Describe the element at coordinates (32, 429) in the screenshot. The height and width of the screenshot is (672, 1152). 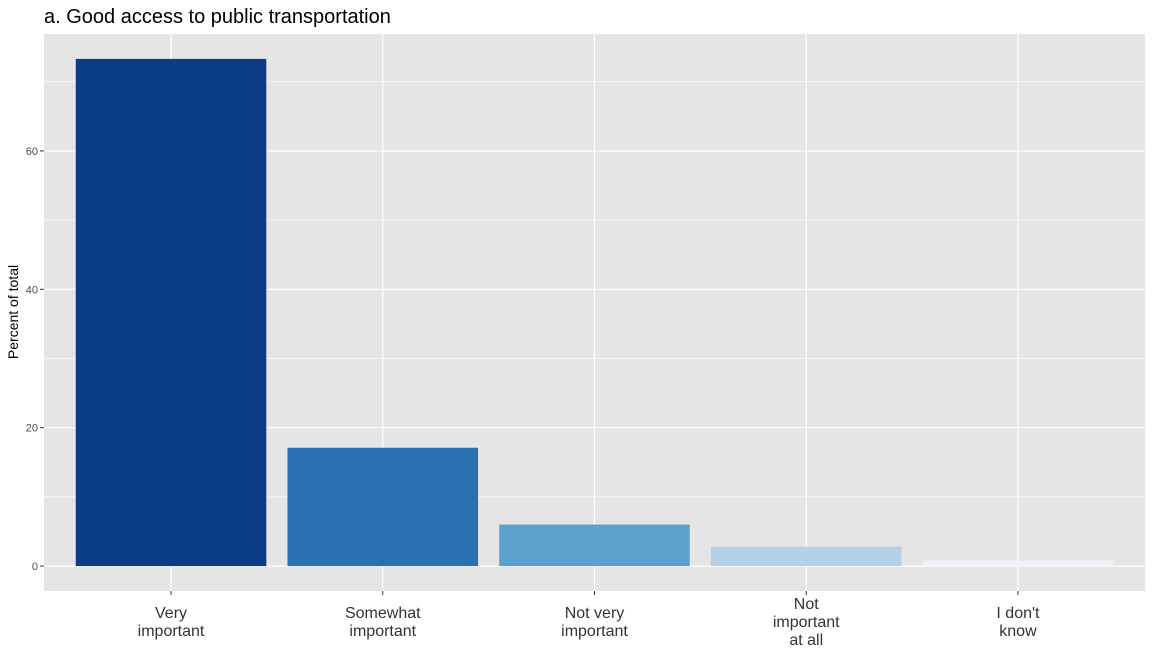
I see `y-tick-label: 20` at that location.